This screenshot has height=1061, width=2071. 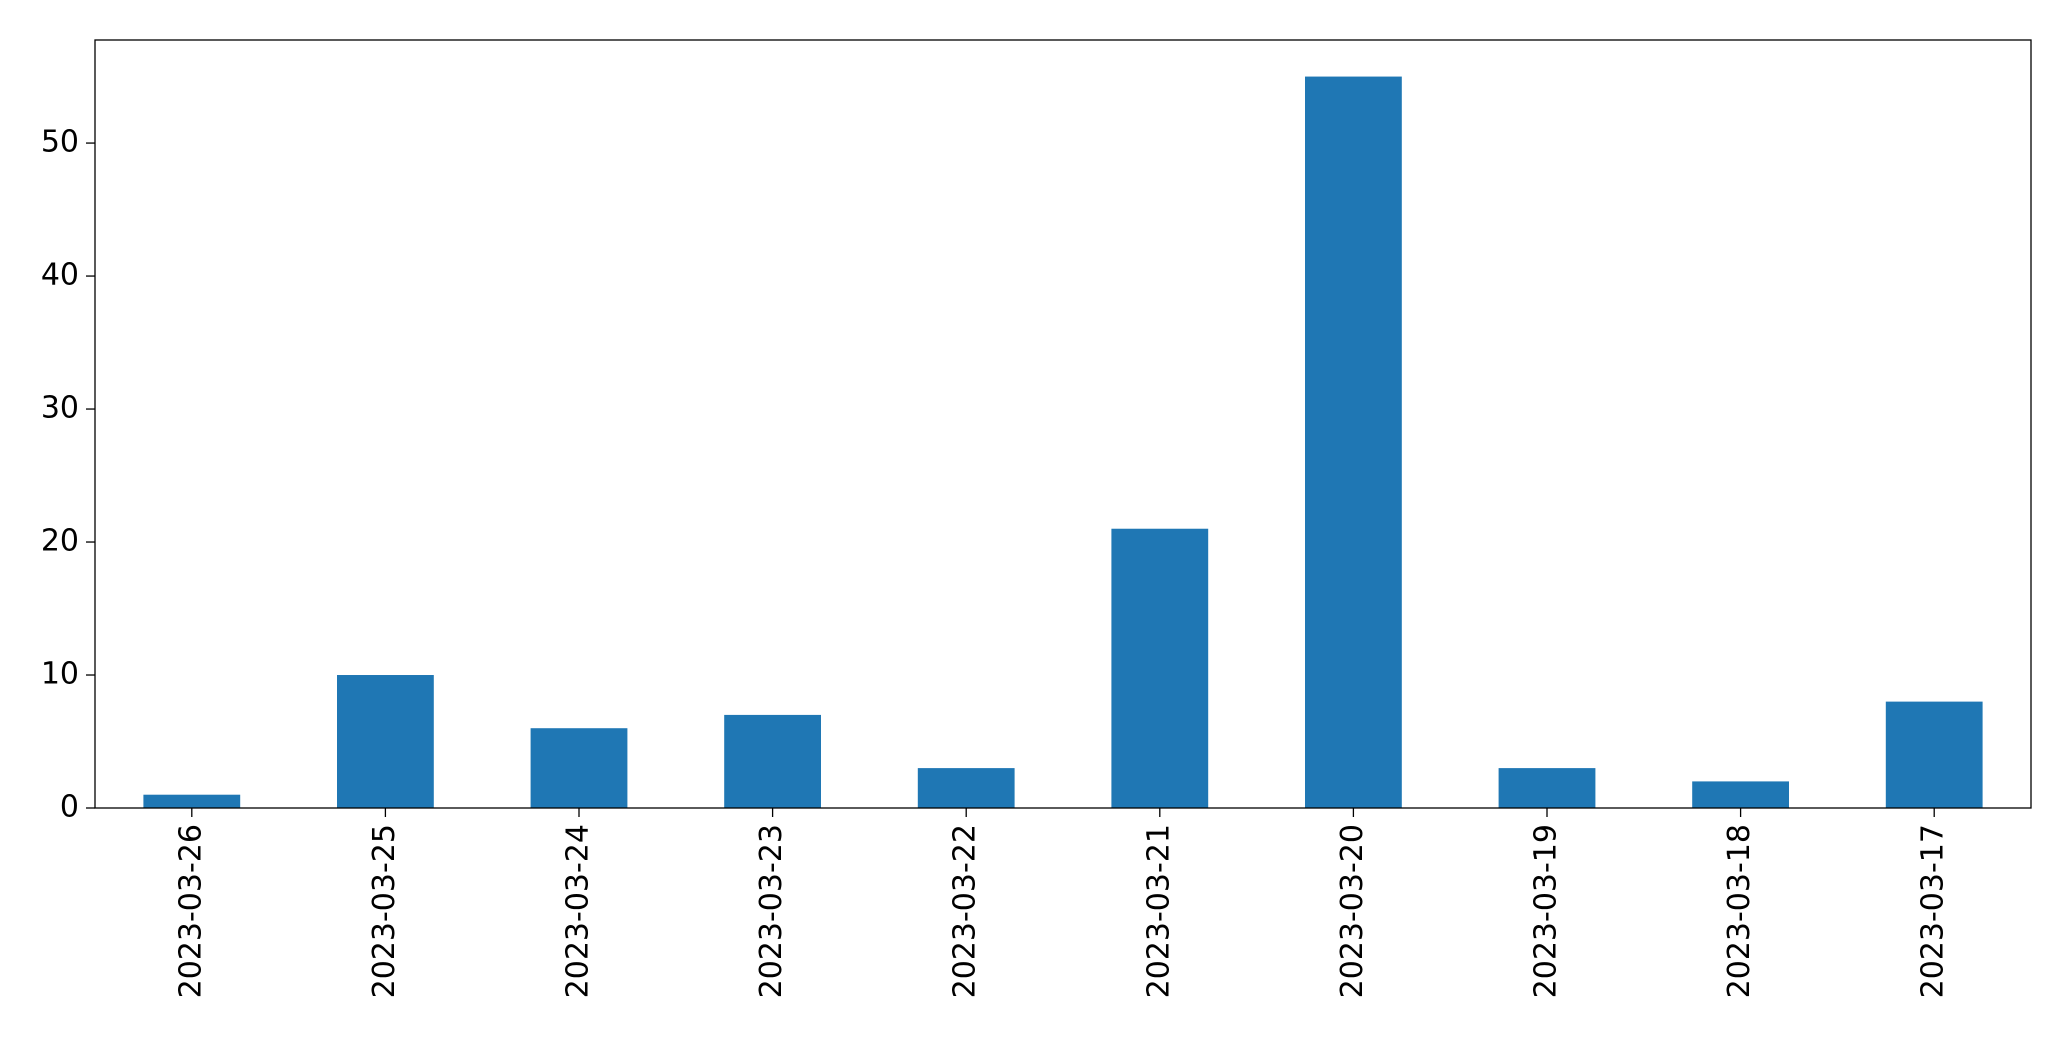 What do you see at coordinates (60, 541) in the screenshot?
I see `y-tick-label: 20` at bounding box center [60, 541].